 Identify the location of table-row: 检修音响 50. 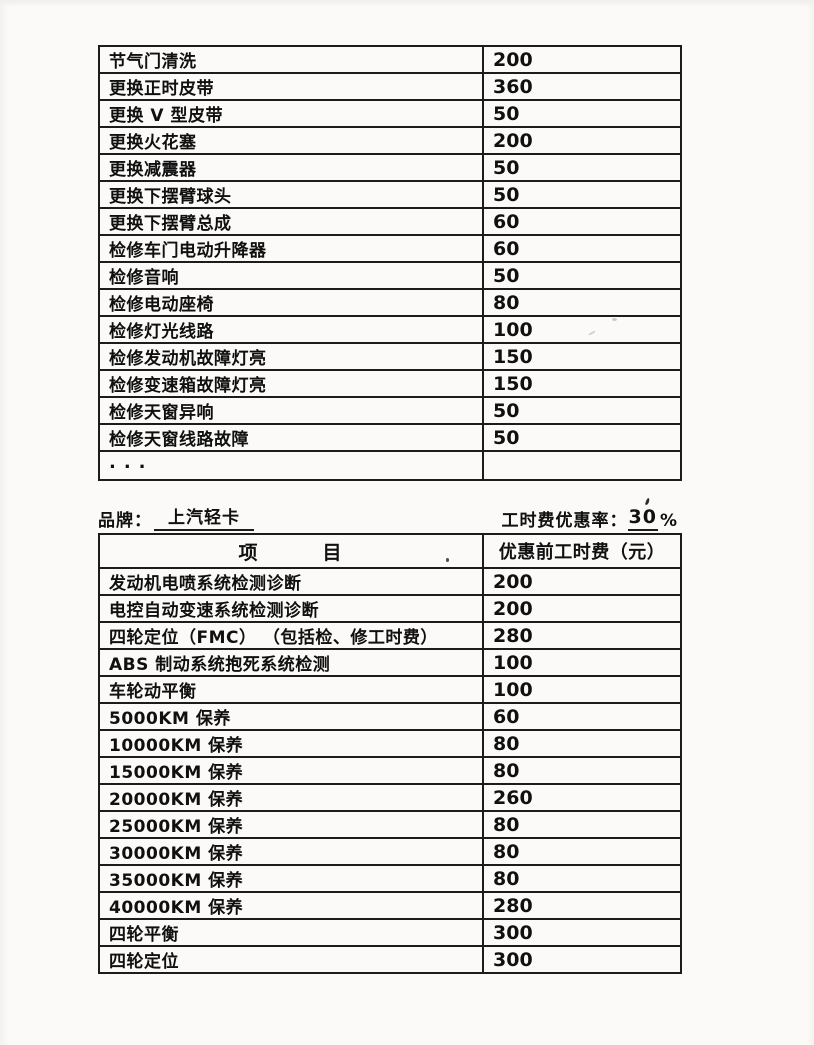
(390, 275).